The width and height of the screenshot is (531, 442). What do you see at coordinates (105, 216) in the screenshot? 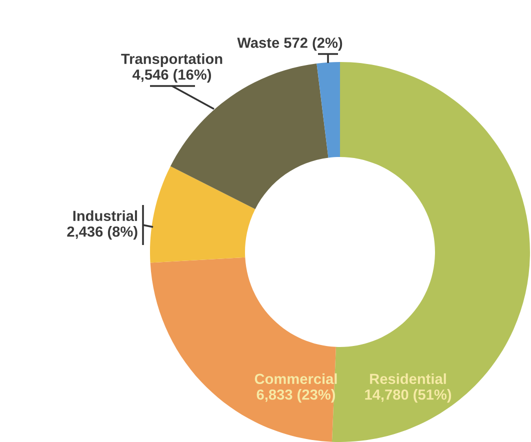
I see `slice-label: Industrial` at bounding box center [105, 216].